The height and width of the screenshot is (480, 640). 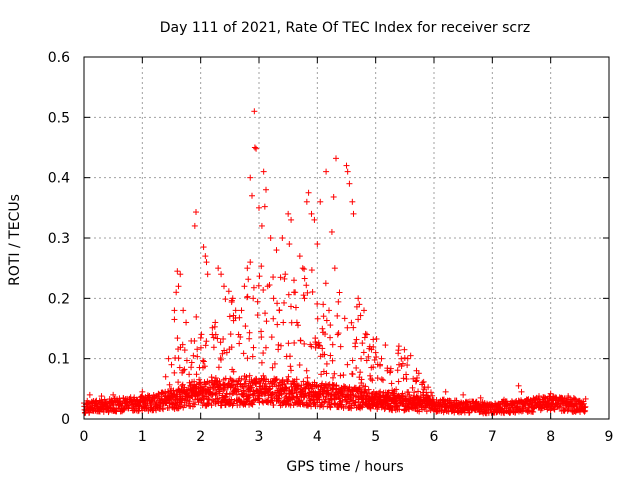 I want to click on x-tick-label: 7, so click(x=492, y=437).